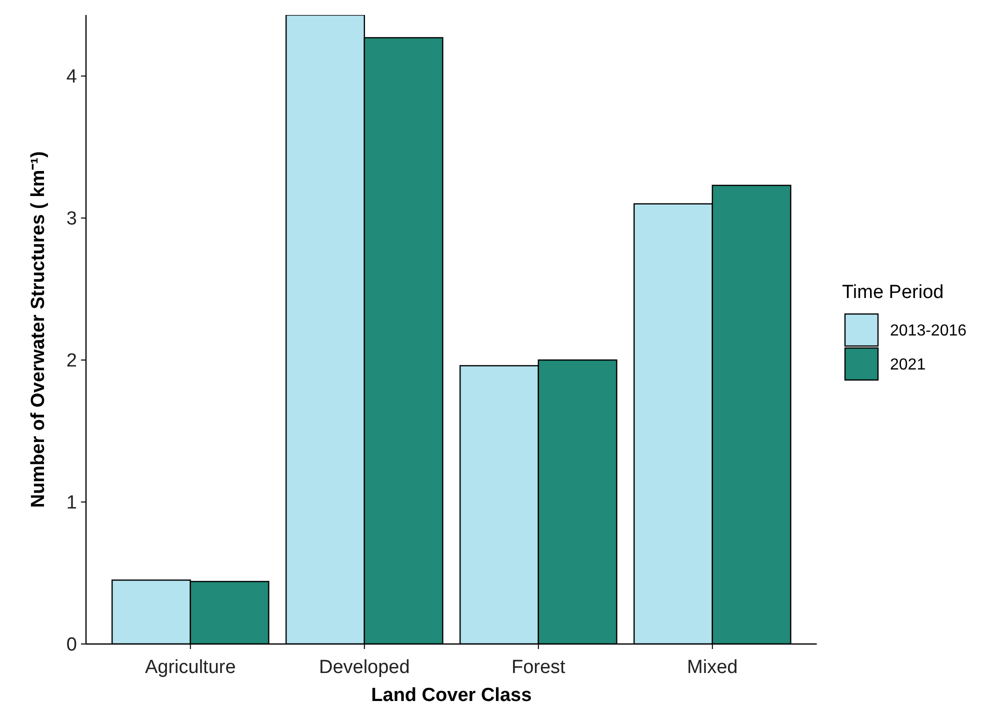 Image resolution: width=985 pixels, height=702 pixels. Describe the element at coordinates (72, 77) in the screenshot. I see `y-tick-label: 4` at that location.